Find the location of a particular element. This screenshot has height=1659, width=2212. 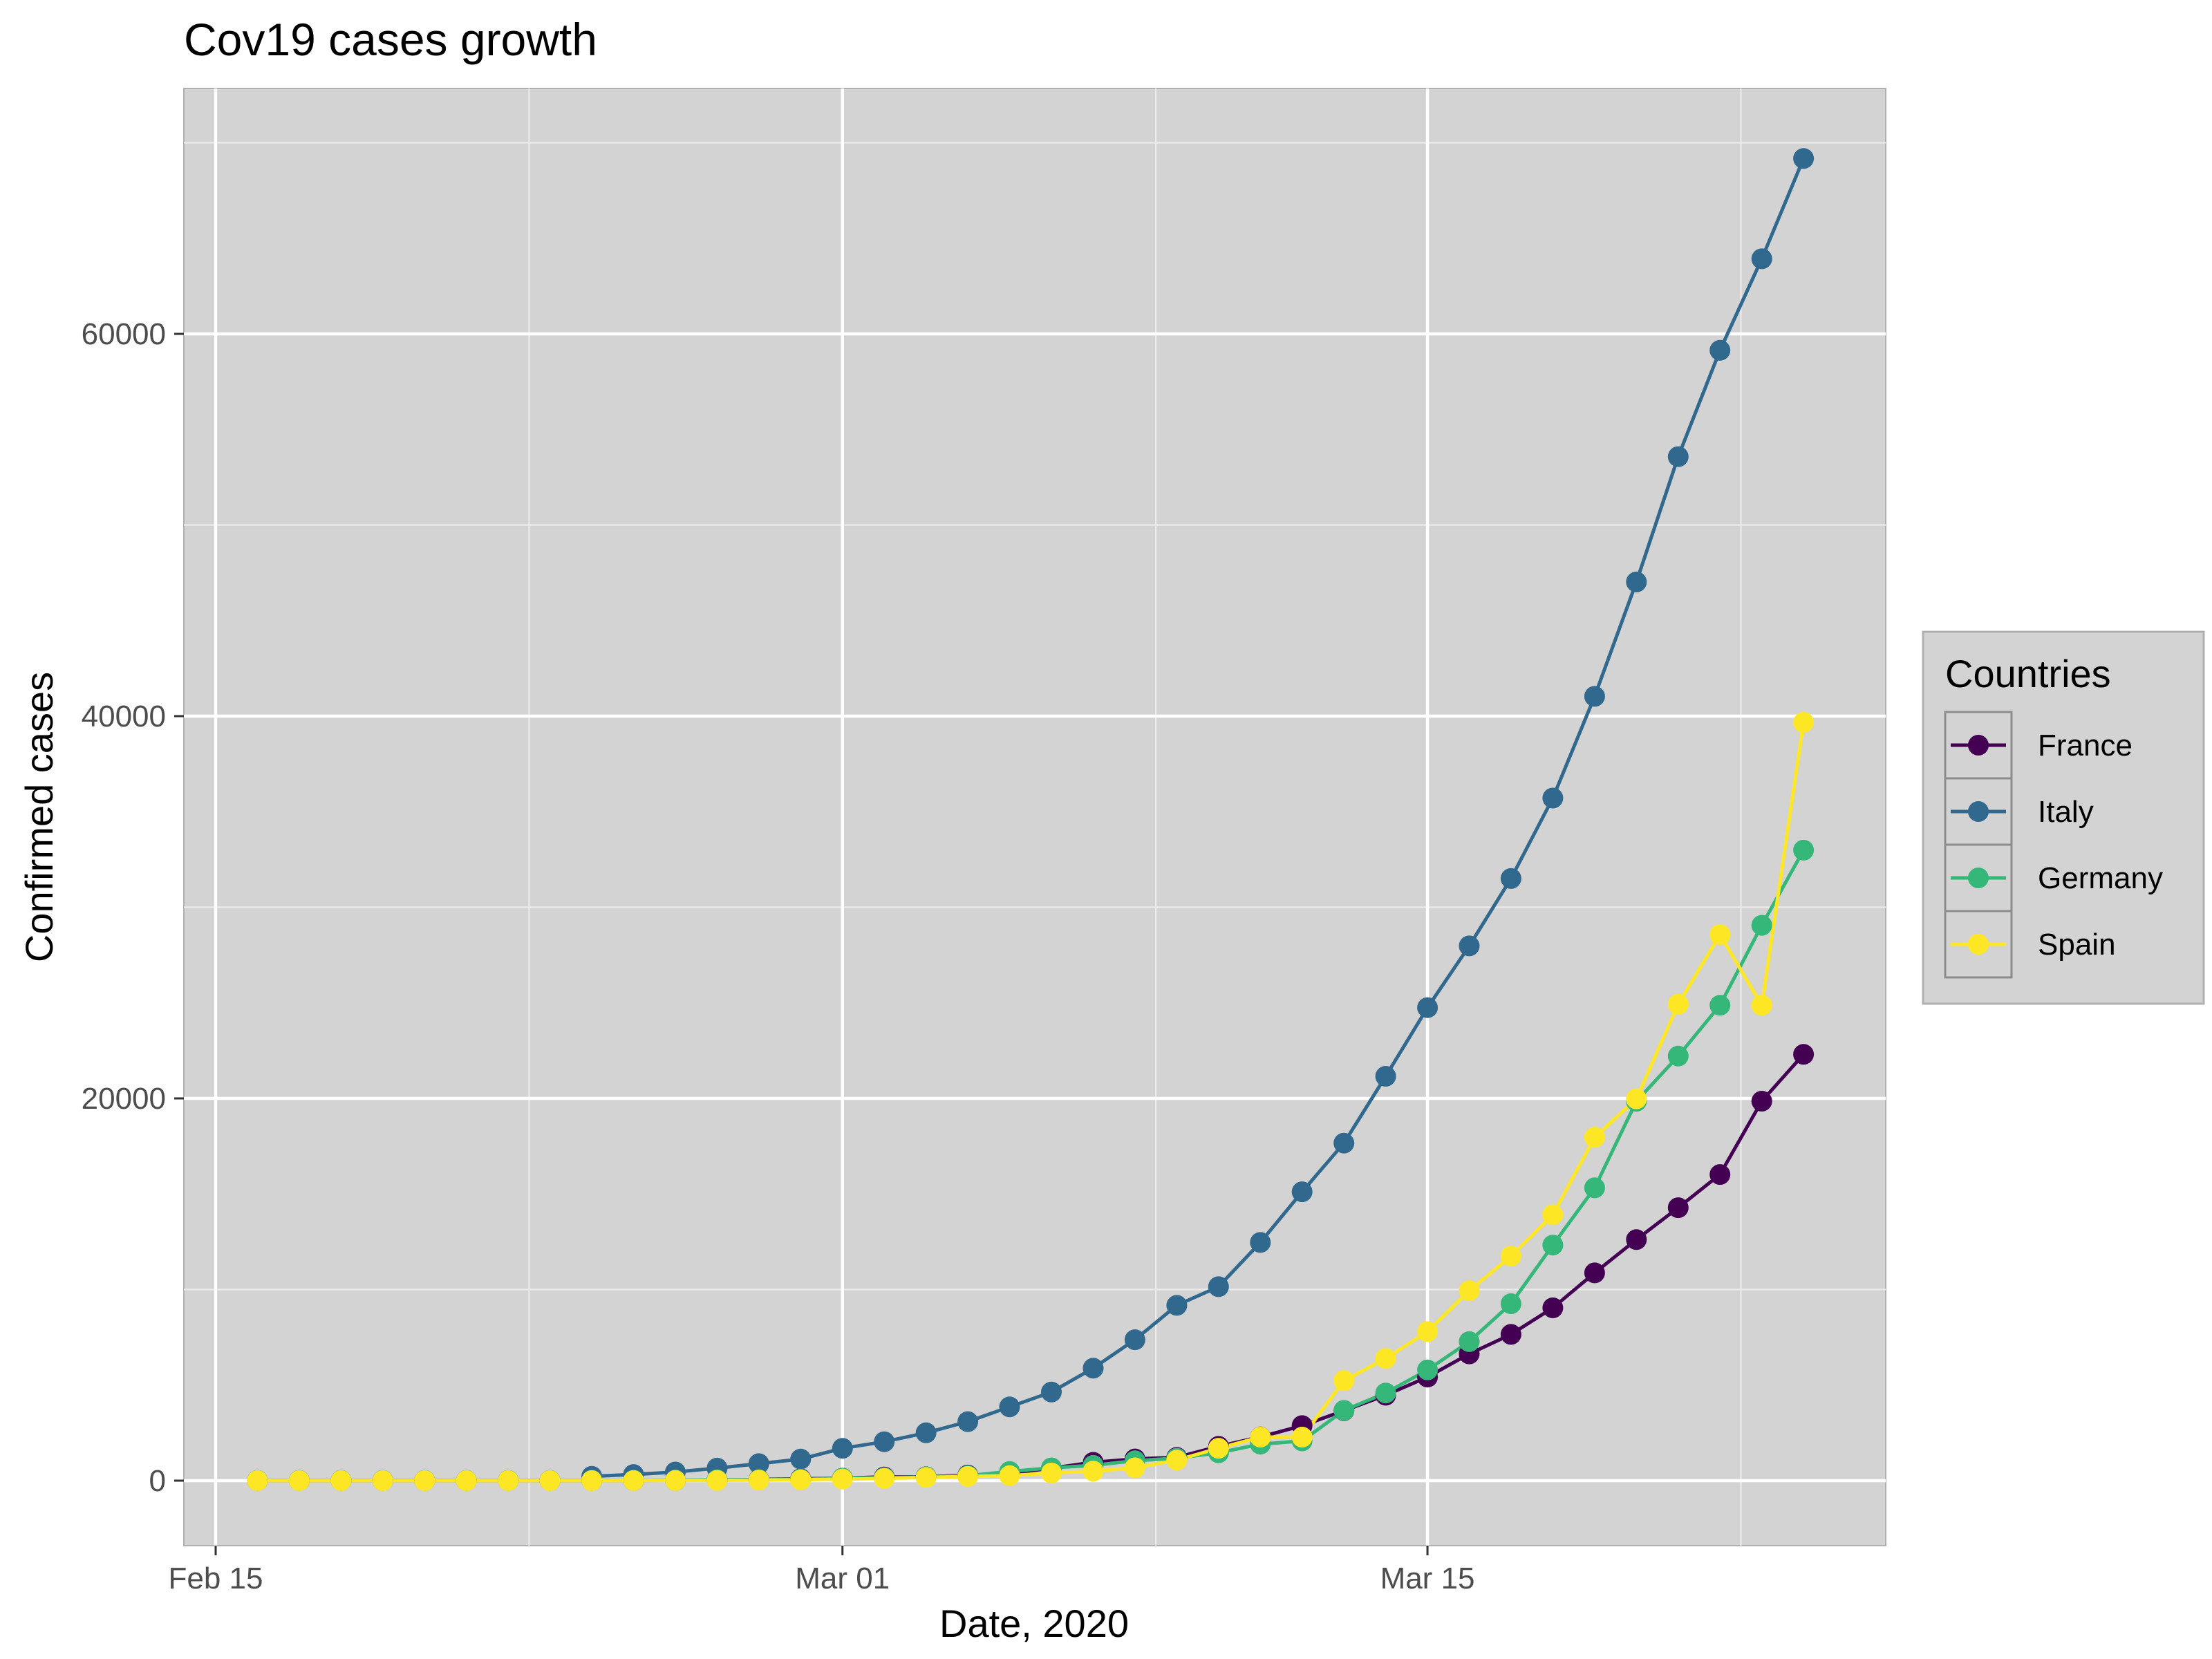

x-axis-title: Date, 2020 is located at coordinates (1034, 1624).